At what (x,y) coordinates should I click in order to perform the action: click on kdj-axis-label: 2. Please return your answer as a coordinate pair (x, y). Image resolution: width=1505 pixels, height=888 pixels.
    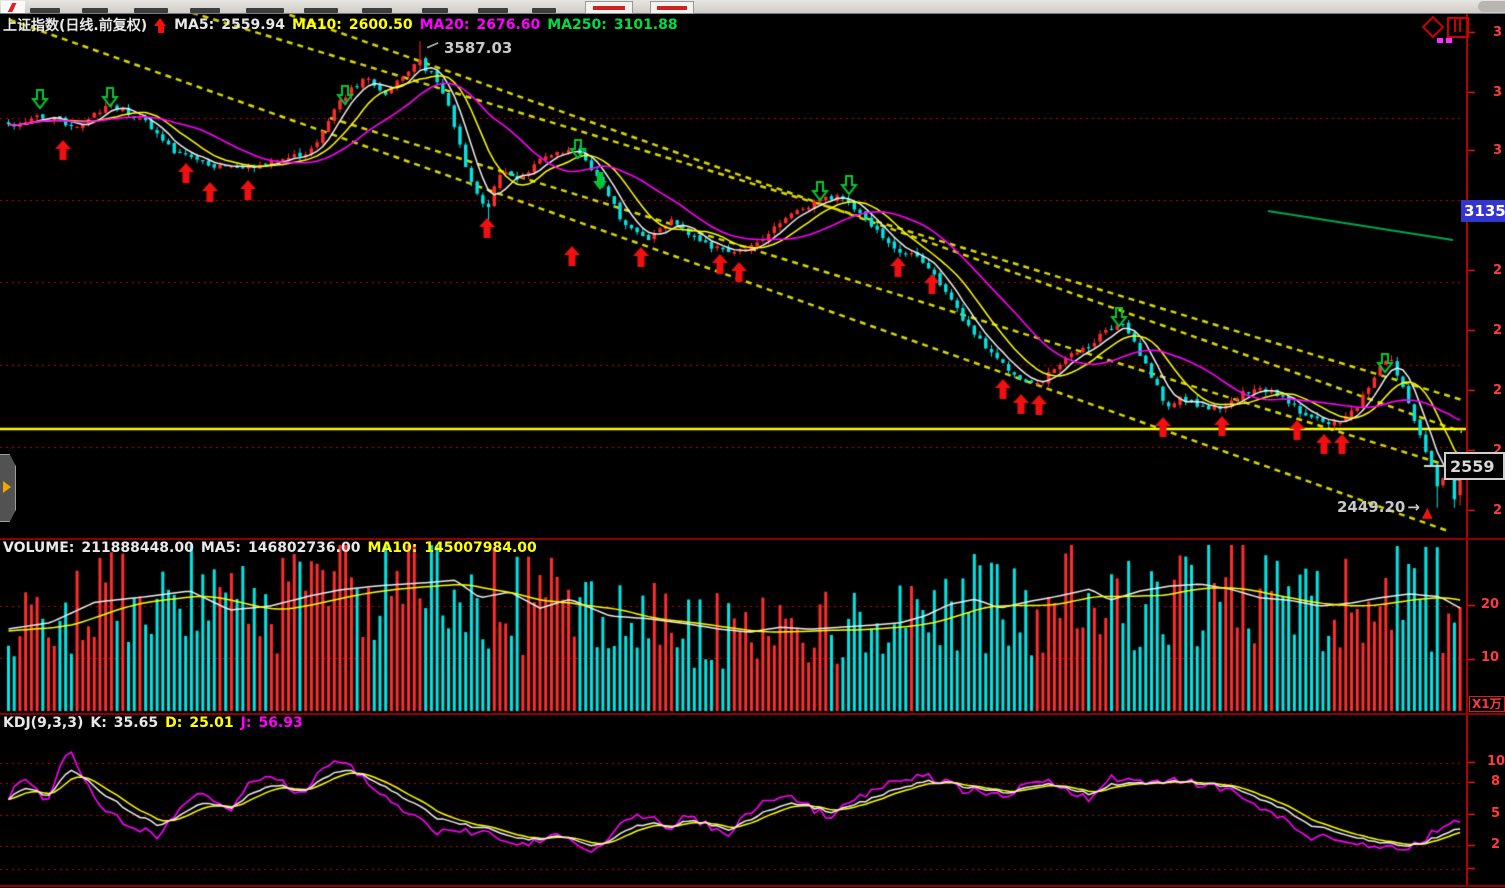
    Looking at the image, I should click on (1496, 844).